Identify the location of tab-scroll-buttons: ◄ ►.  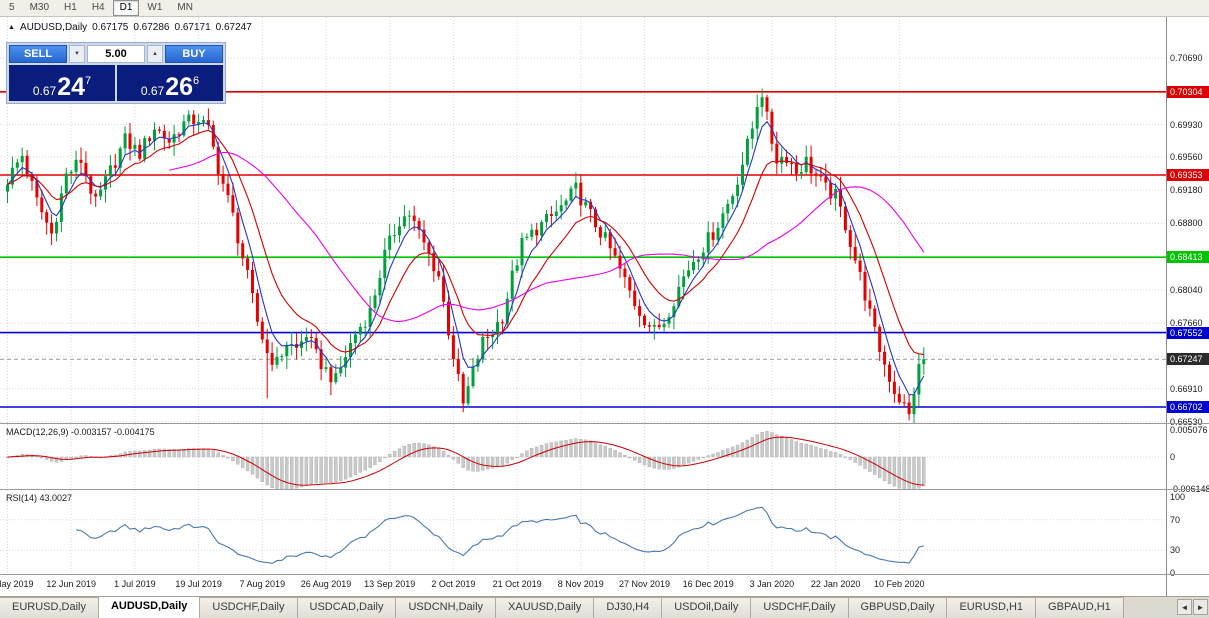
(1192, 607).